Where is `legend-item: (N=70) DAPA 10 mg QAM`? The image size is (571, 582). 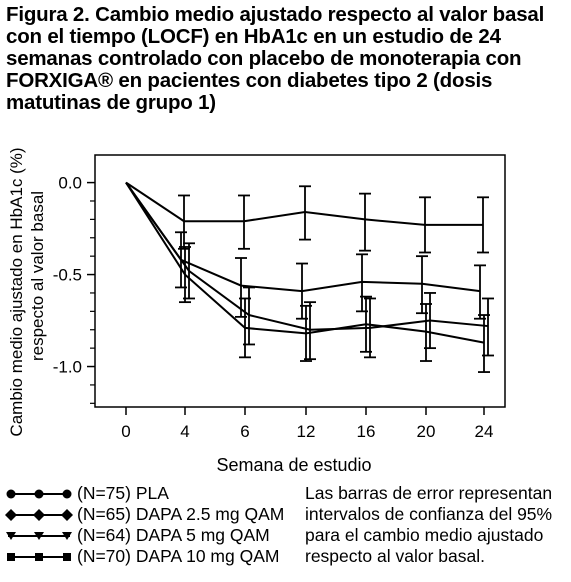 legend-item: (N=70) DAPA 10 mg QAM is located at coordinates (144, 556).